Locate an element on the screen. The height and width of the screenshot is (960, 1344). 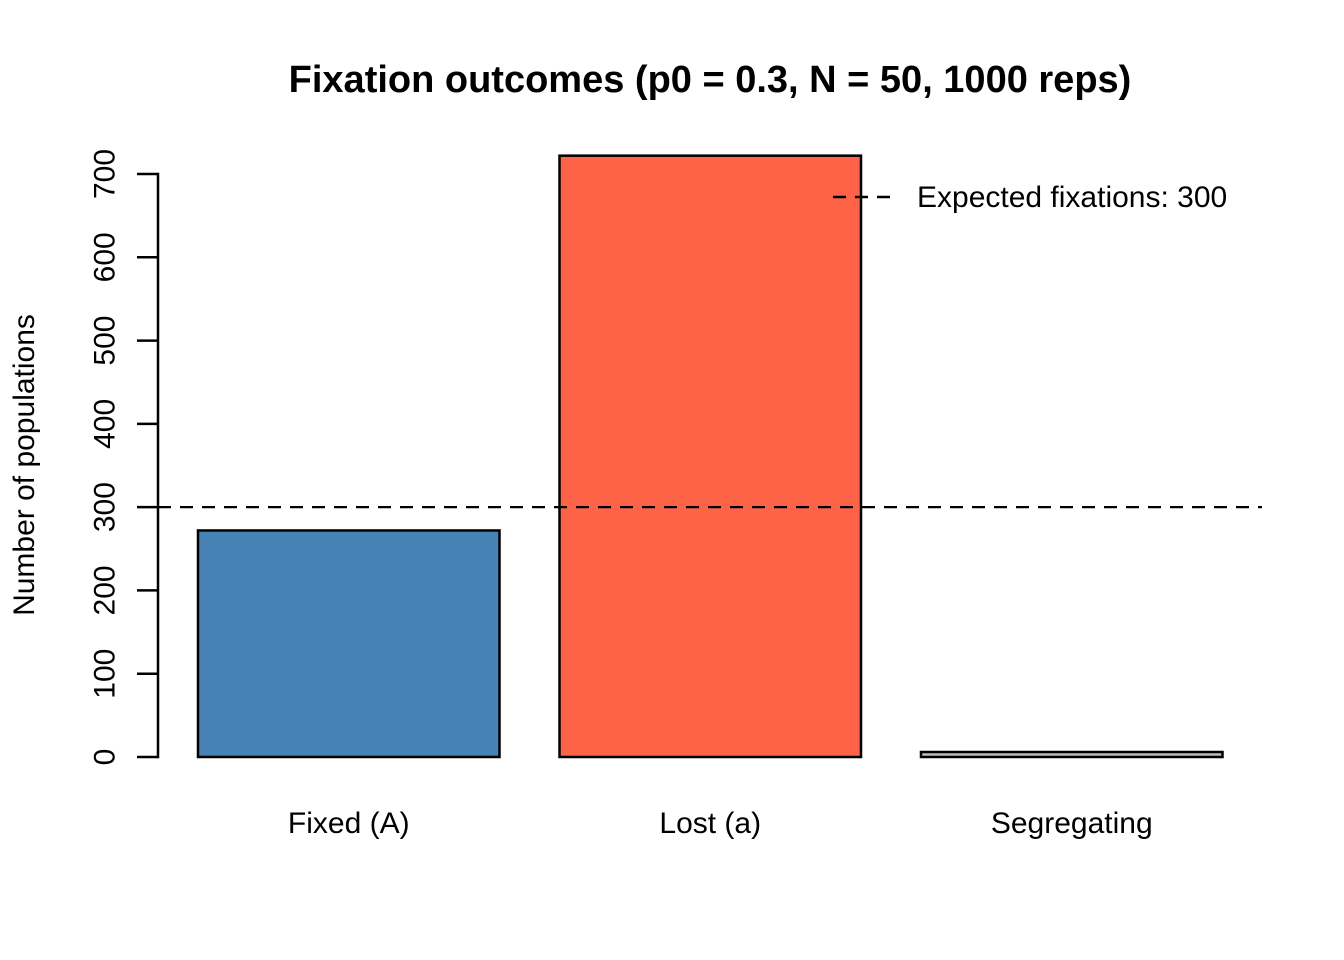
y-tick-label-300: 300 is located at coordinates (104, 507).